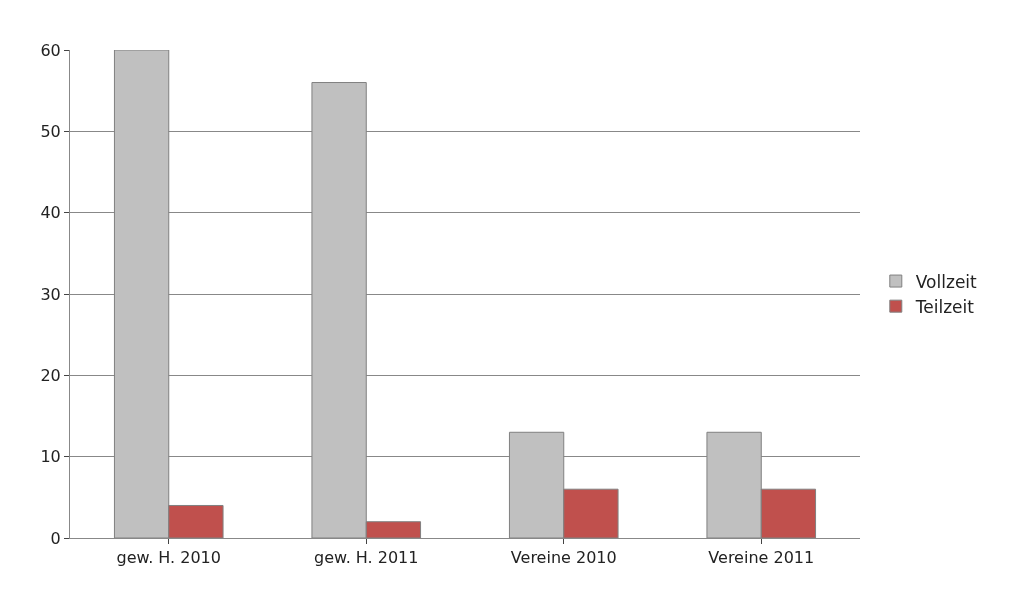  Describe the element at coordinates (50, 375) in the screenshot. I see `y-tick-label: 20` at that location.